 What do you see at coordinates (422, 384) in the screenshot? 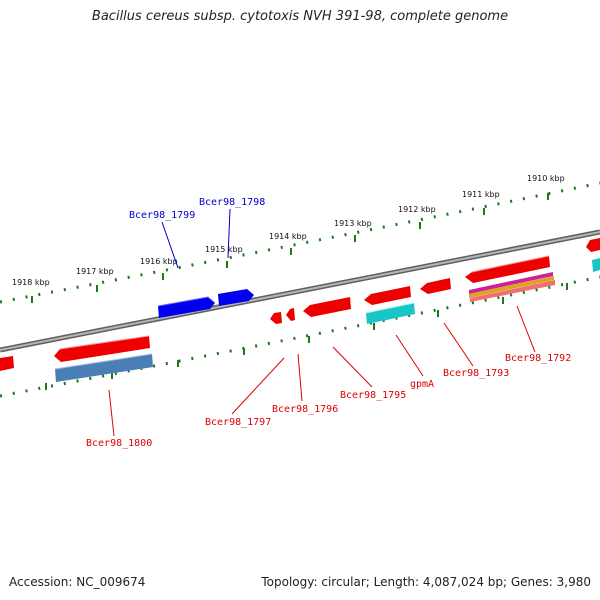
I see `gene-label-gpmA: gpmA` at bounding box center [422, 384].